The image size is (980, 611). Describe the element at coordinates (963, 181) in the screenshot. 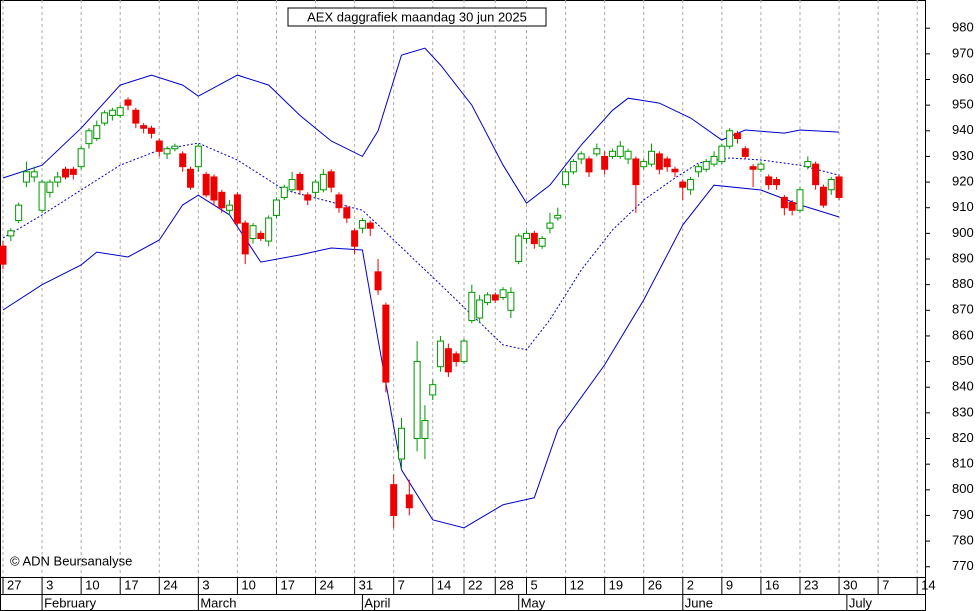

I see `y-tick-label: 920` at that location.